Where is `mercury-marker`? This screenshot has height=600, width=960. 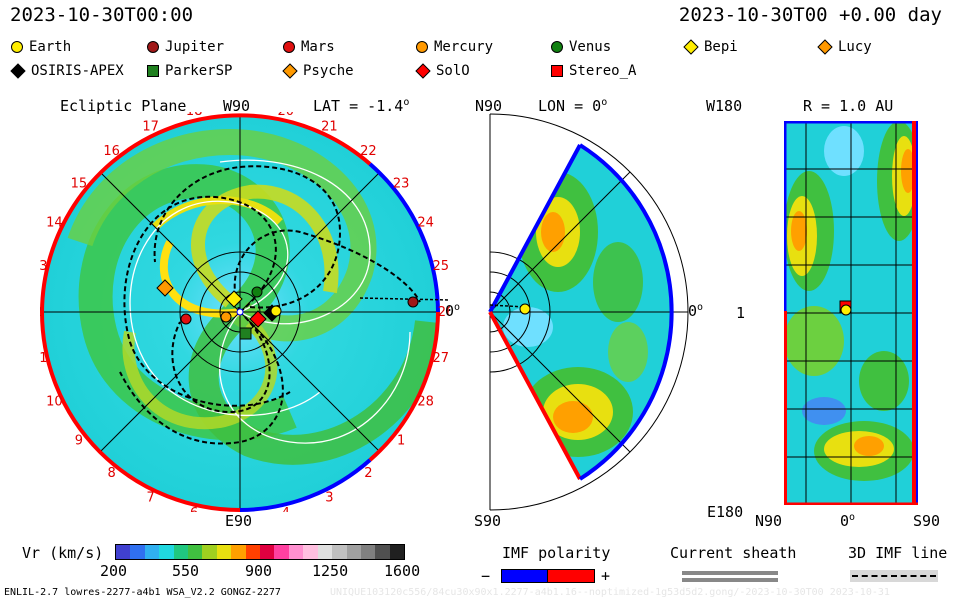 mercury-marker is located at coordinates (226, 317).